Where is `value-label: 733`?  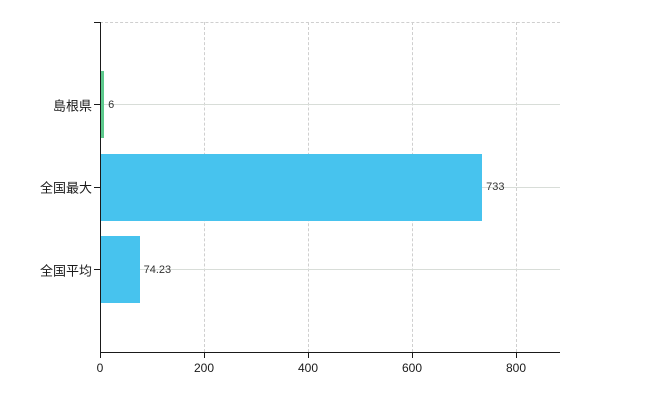 value-label: 733 is located at coordinates (495, 187).